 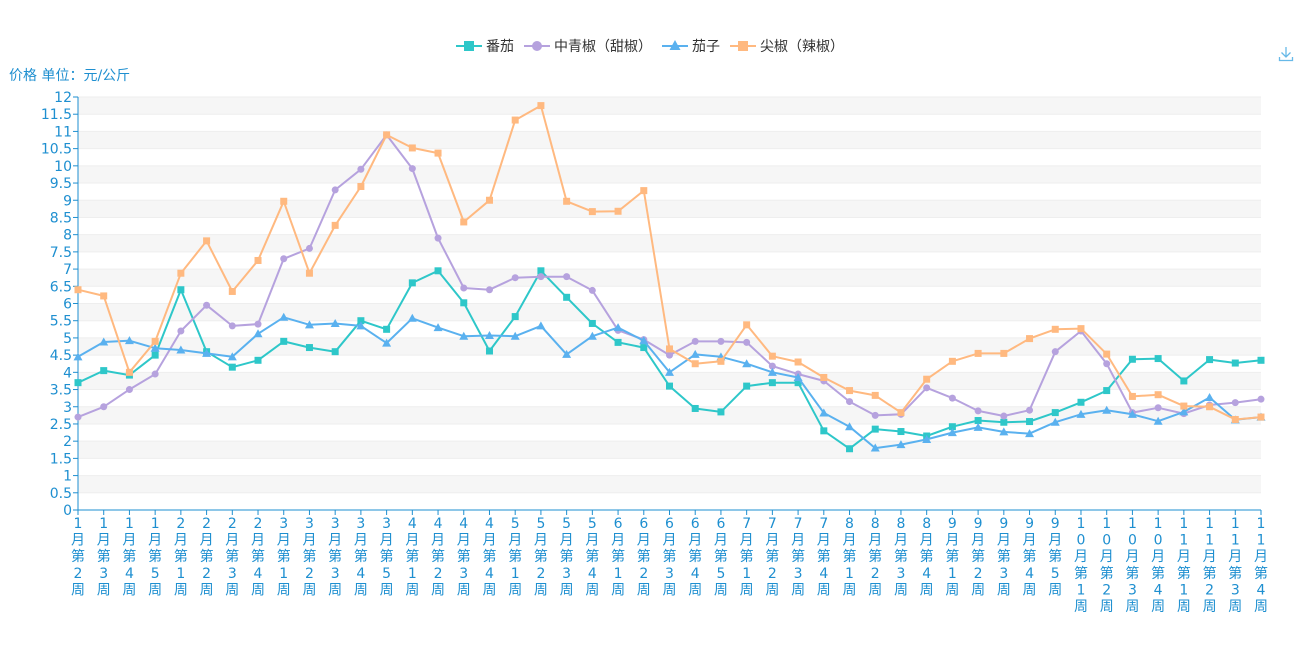 What do you see at coordinates (787, 46) in the screenshot?
I see `legend-item: 尖椒（辣椒）` at bounding box center [787, 46].